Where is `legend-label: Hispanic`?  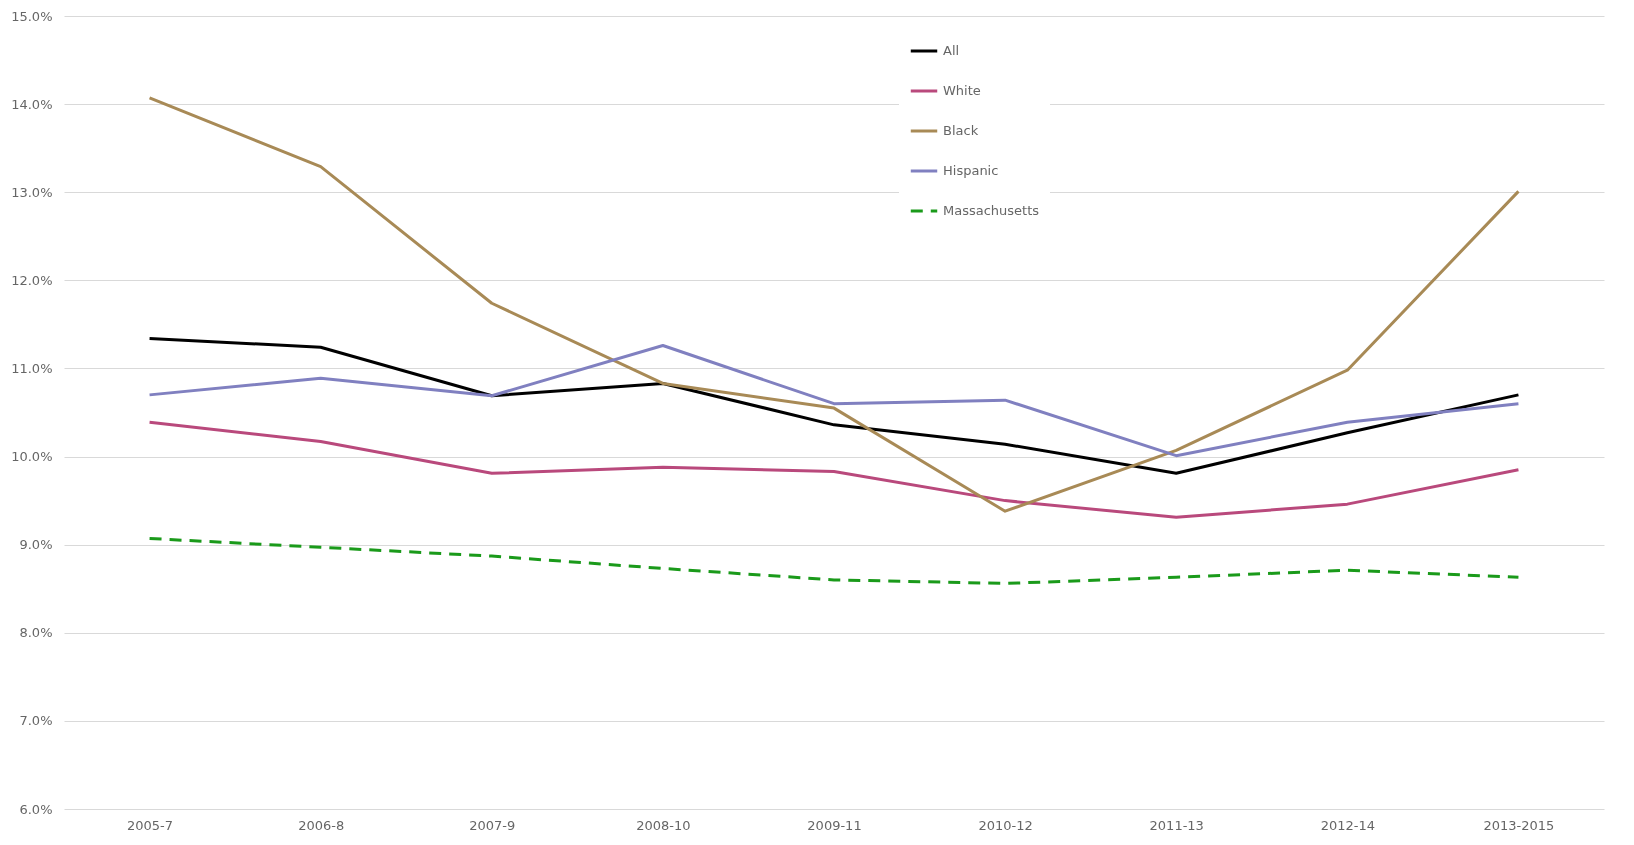
legend-label: Hispanic is located at coordinates (971, 170).